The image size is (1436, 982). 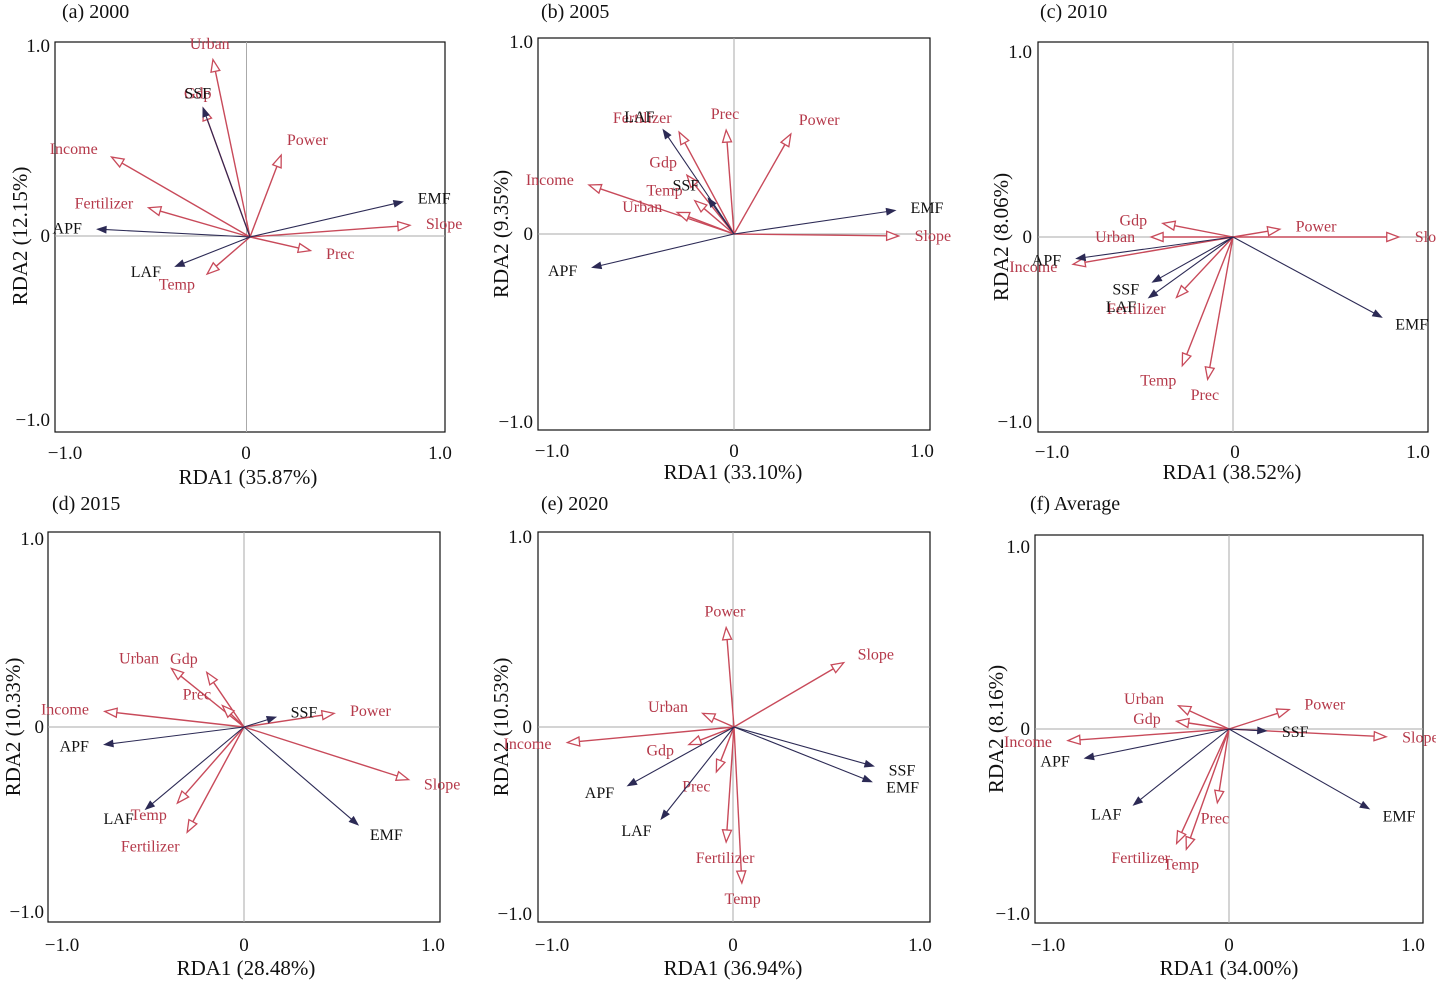 I want to click on fertilizer-label: Fertilizer, so click(x=104, y=203).